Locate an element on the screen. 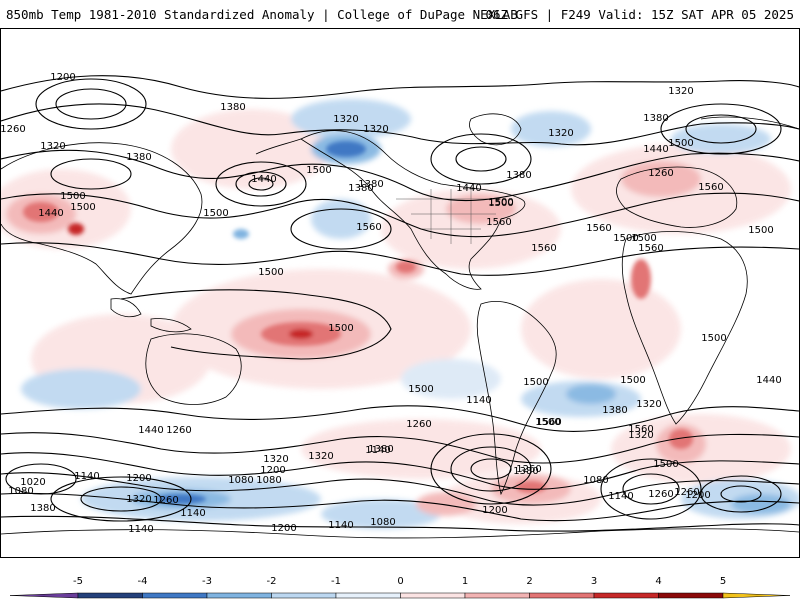  colorbar-tick-label: -2 is located at coordinates (272, 581).